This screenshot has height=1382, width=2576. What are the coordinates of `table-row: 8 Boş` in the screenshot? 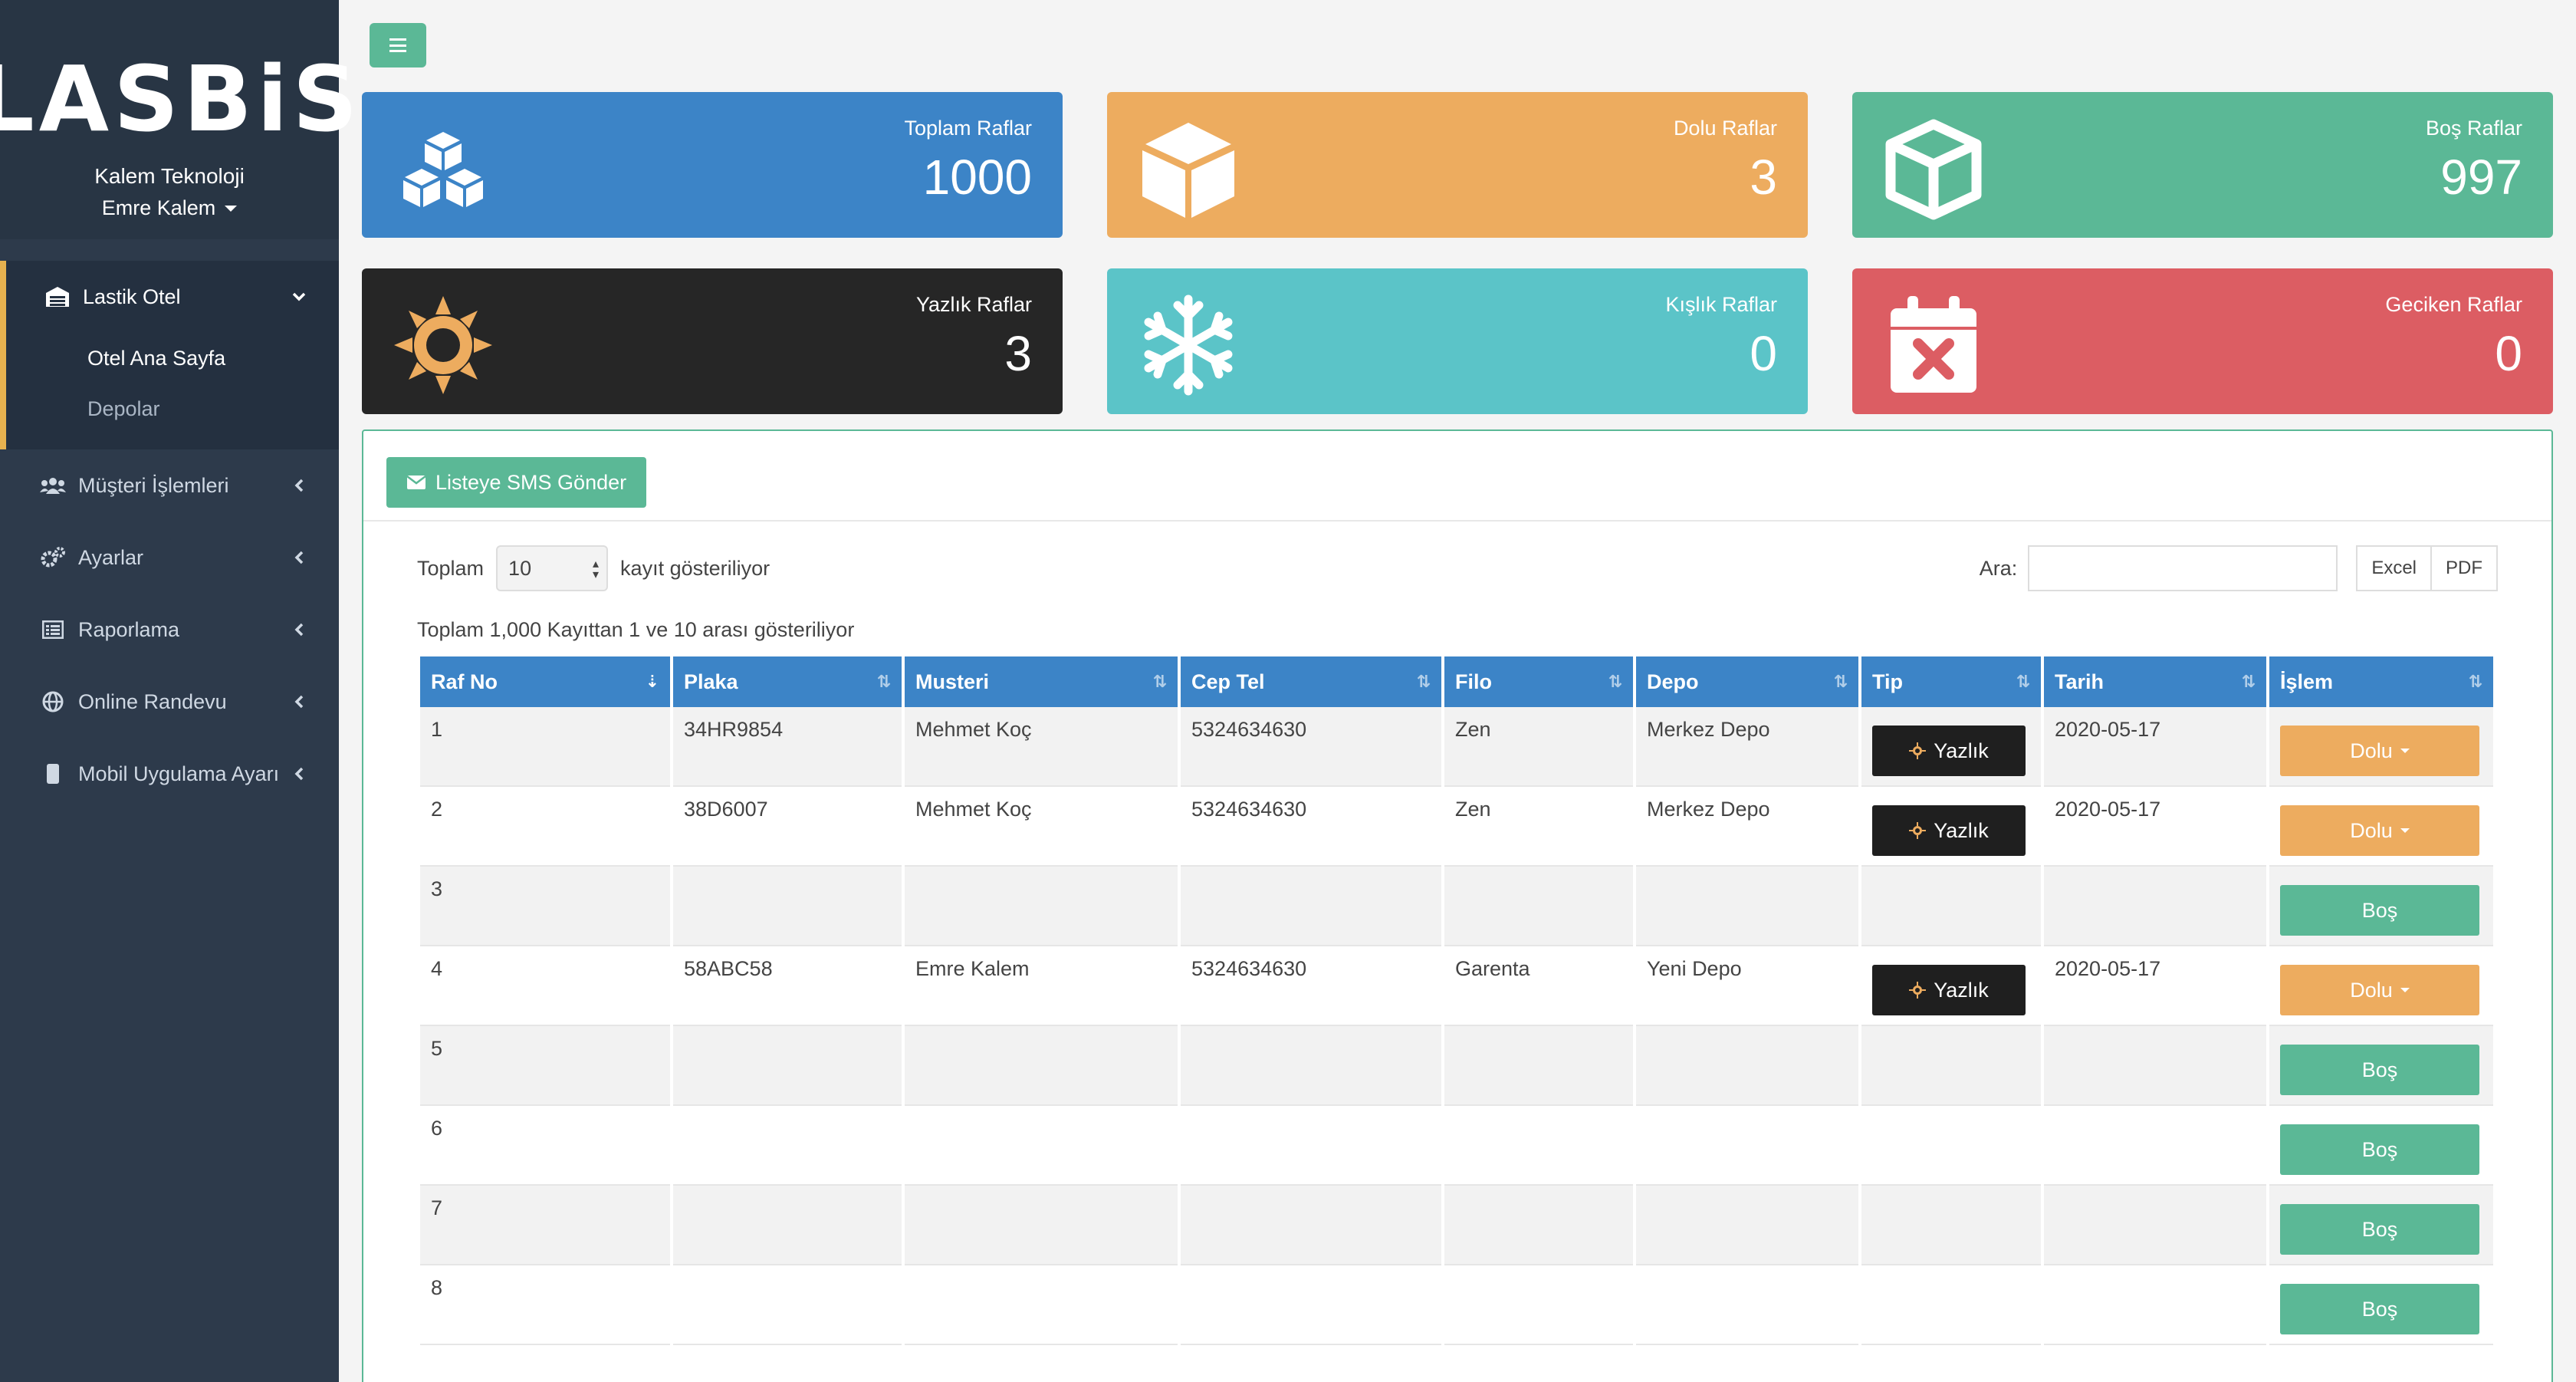 It's located at (1457, 1305).